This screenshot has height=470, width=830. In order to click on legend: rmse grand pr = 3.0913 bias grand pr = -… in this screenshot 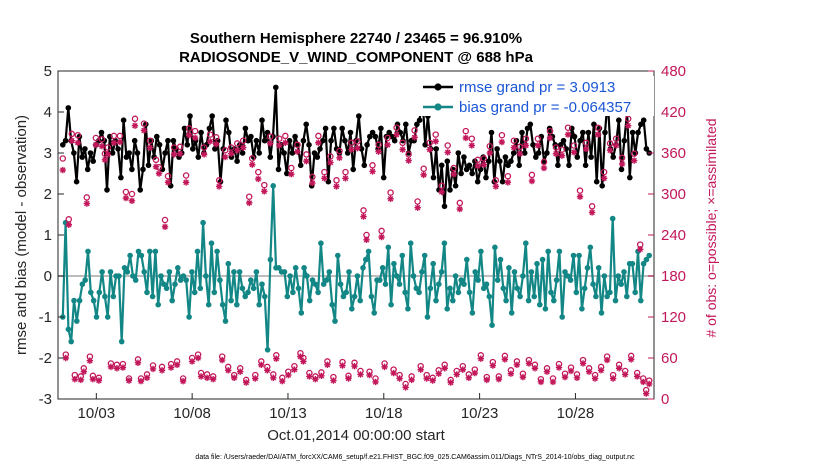, I will do `click(536, 96)`.